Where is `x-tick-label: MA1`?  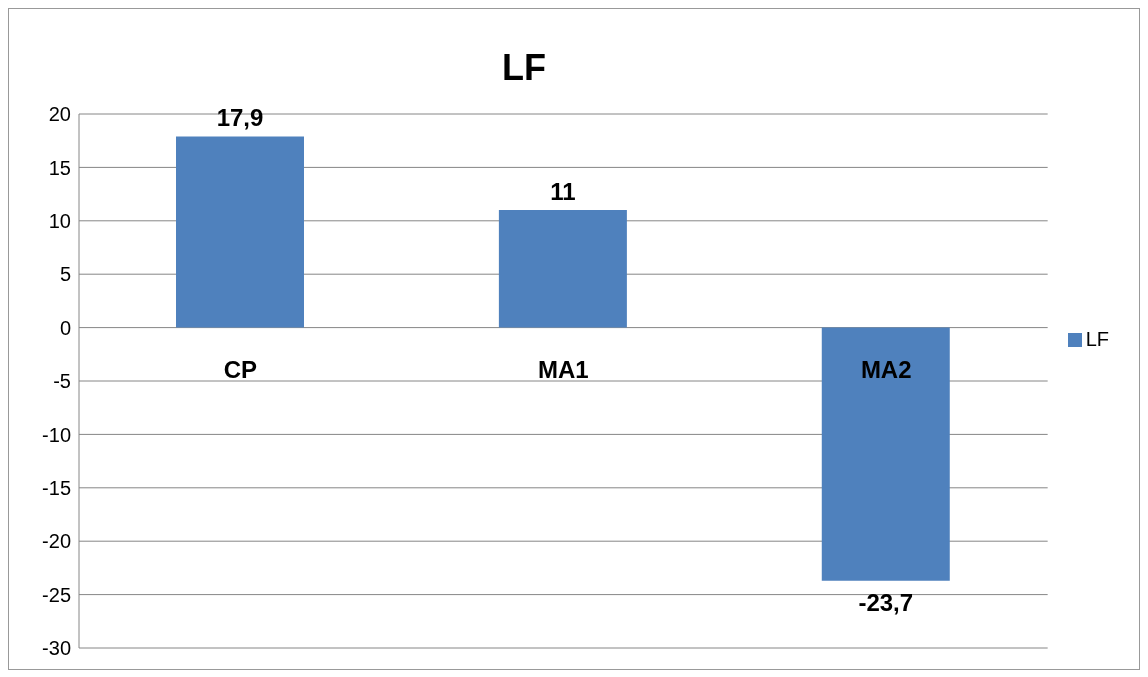 x-tick-label: MA1 is located at coordinates (563, 369).